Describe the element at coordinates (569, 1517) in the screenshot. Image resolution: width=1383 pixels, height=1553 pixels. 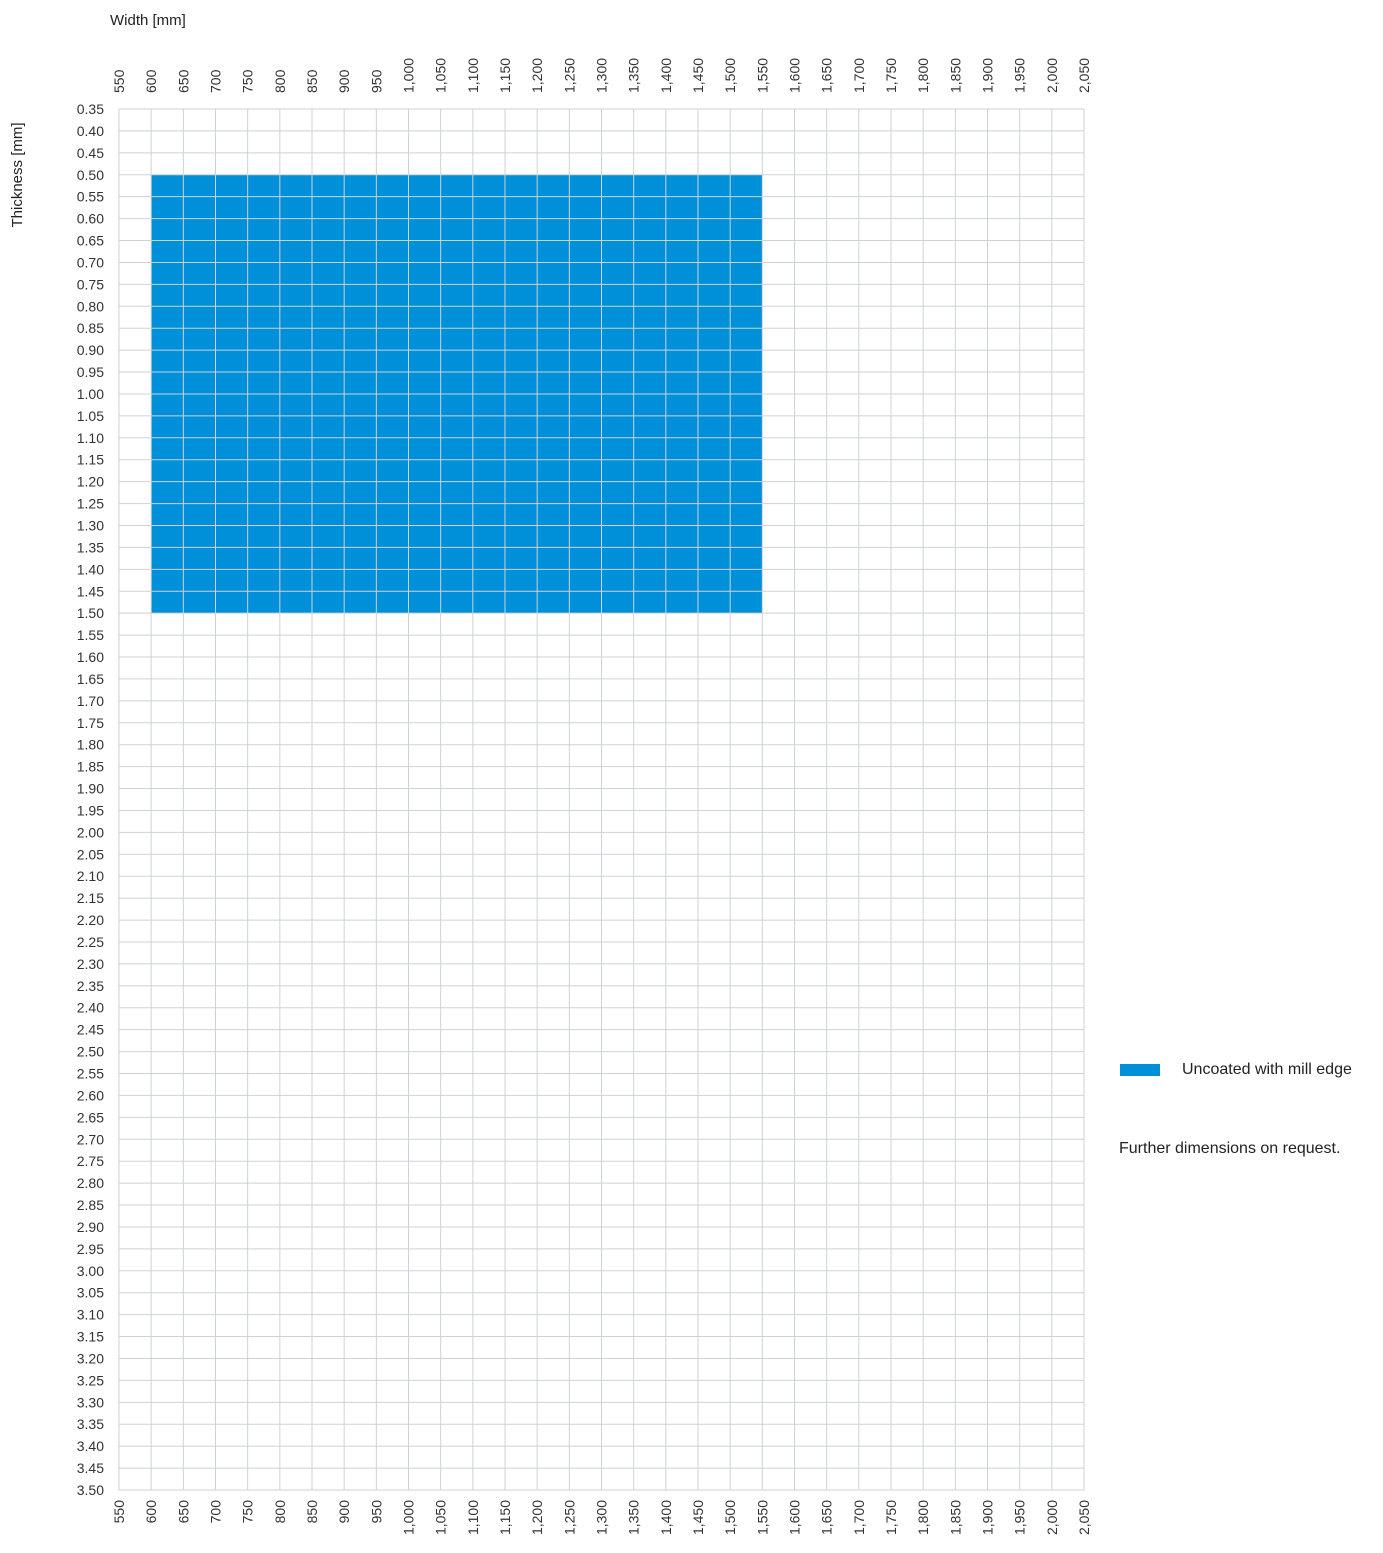
I see `x-tick-label-bottom: 1,250` at that location.